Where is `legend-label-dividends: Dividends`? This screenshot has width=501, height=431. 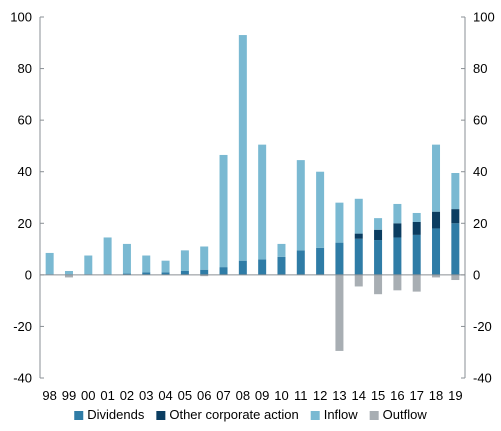
legend-label-dividends: Dividends is located at coordinates (116, 414).